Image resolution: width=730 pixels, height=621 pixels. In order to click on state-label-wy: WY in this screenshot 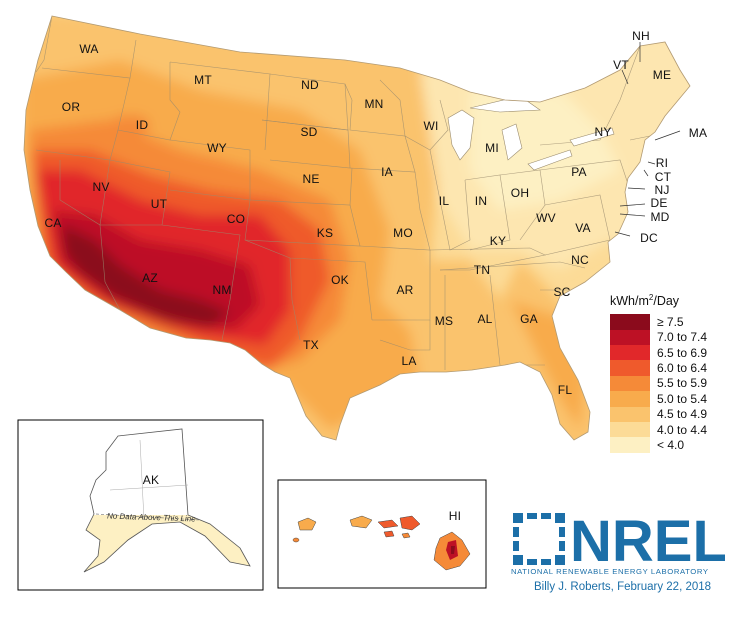, I will do `click(217, 148)`.